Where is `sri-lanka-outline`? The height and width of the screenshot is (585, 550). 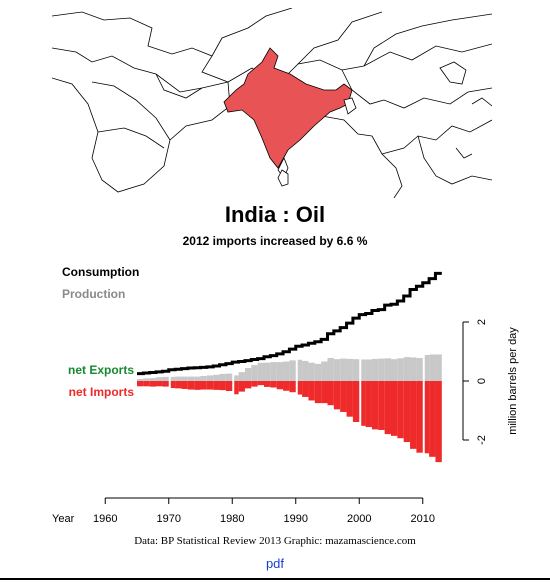
sri-lanka-outline is located at coordinates (283, 178).